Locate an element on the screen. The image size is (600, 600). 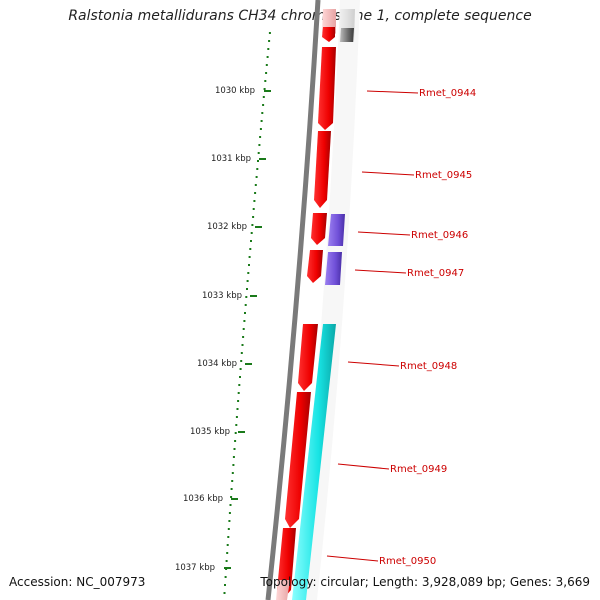
gene-feature-pink-bottom is located at coordinates (283, 590).